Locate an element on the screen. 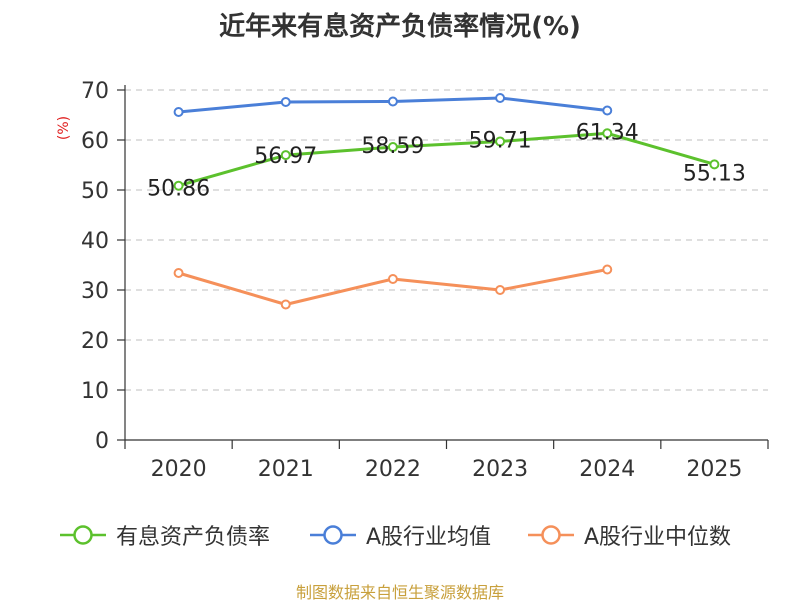  legend-item-interest-debt-ratio: 有息资产负债率 is located at coordinates (165, 535).